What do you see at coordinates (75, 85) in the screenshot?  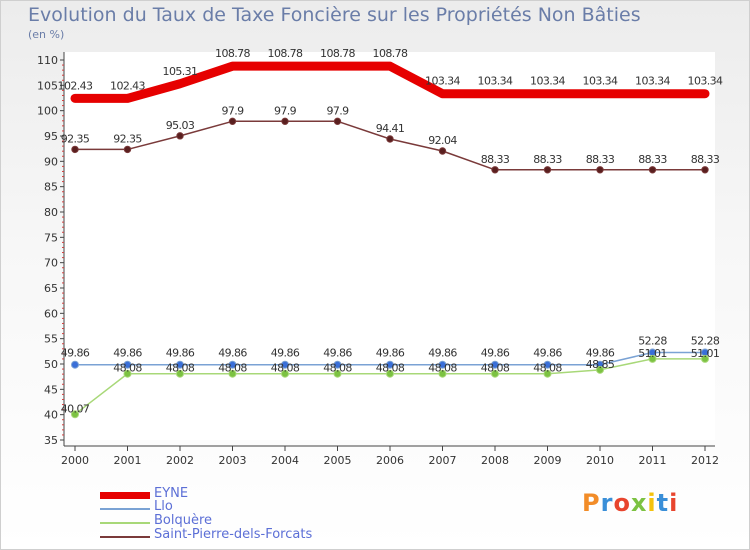 I see `data-label: 102.43` at bounding box center [75, 85].